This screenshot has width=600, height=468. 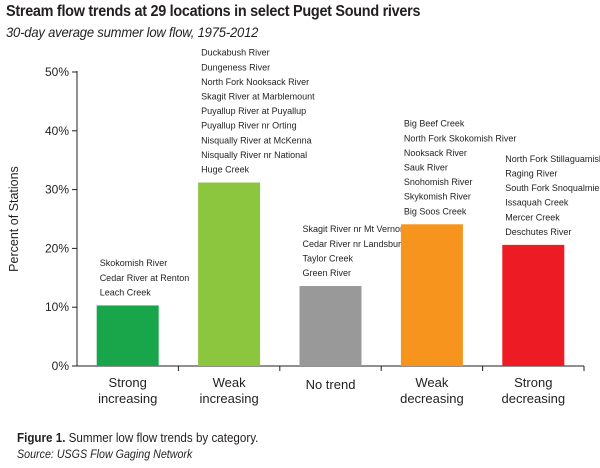 I want to click on data-label: Nisqually River nr National, so click(x=254, y=155).